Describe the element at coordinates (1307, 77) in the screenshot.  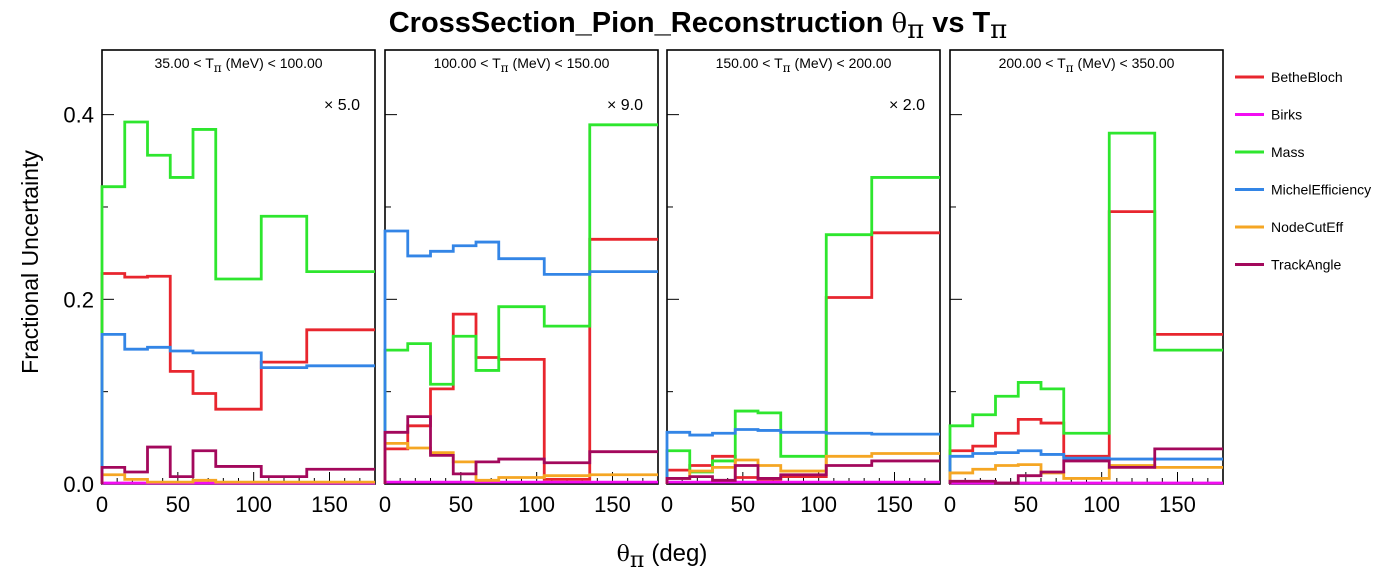
I see `legend-label: BetheBloch` at that location.